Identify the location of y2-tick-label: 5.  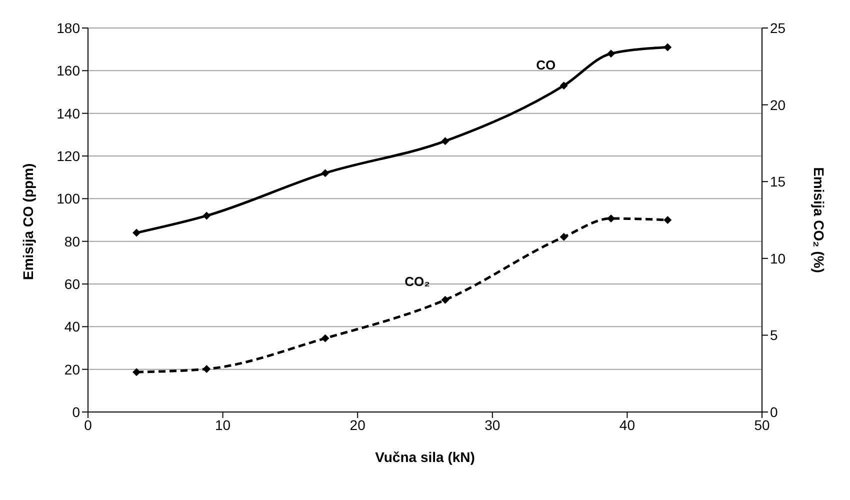
(774, 335).